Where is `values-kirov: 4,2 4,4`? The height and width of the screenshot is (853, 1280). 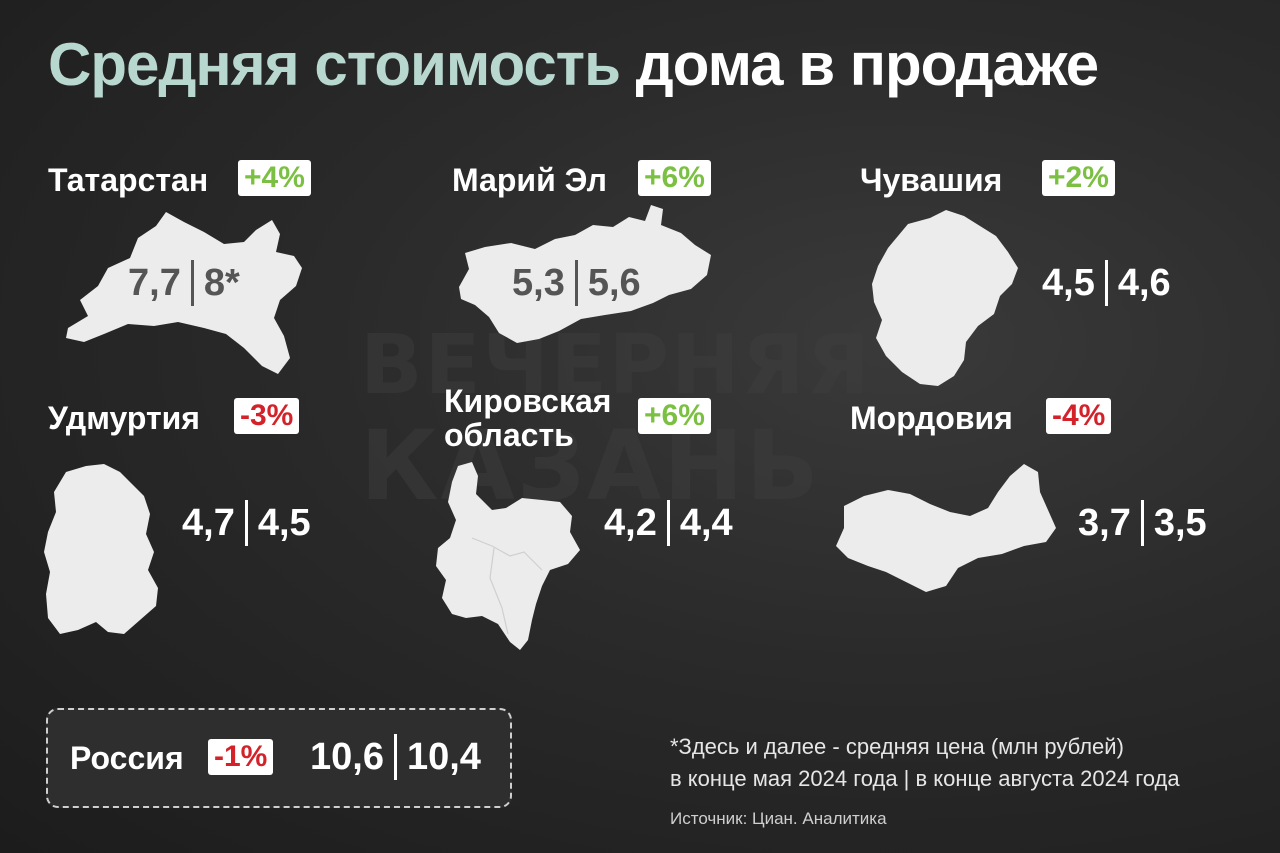
values-kirov: 4,2 4,4 is located at coordinates (668, 523).